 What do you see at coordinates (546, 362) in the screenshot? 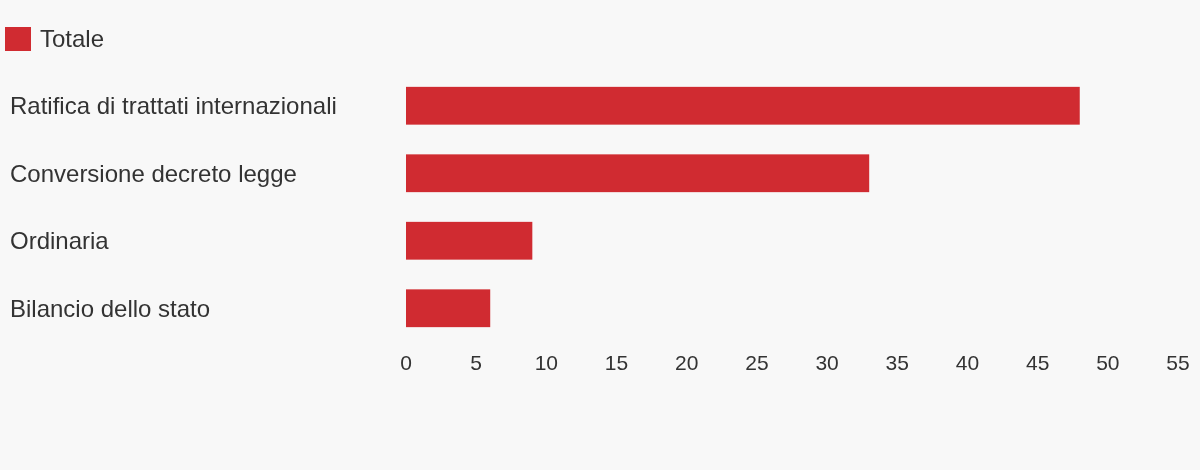
I see `x-tick-label: 10` at bounding box center [546, 362].